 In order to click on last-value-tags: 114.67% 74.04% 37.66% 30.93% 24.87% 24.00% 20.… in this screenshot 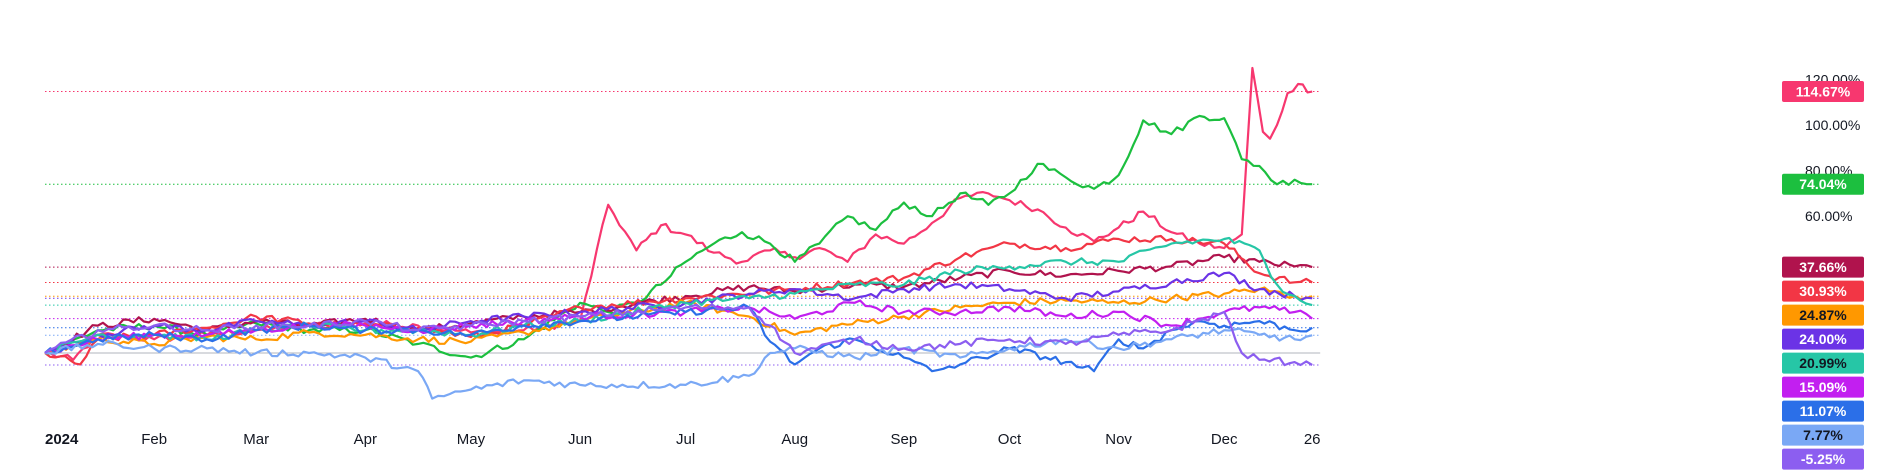, I will do `click(1823, 275)`.